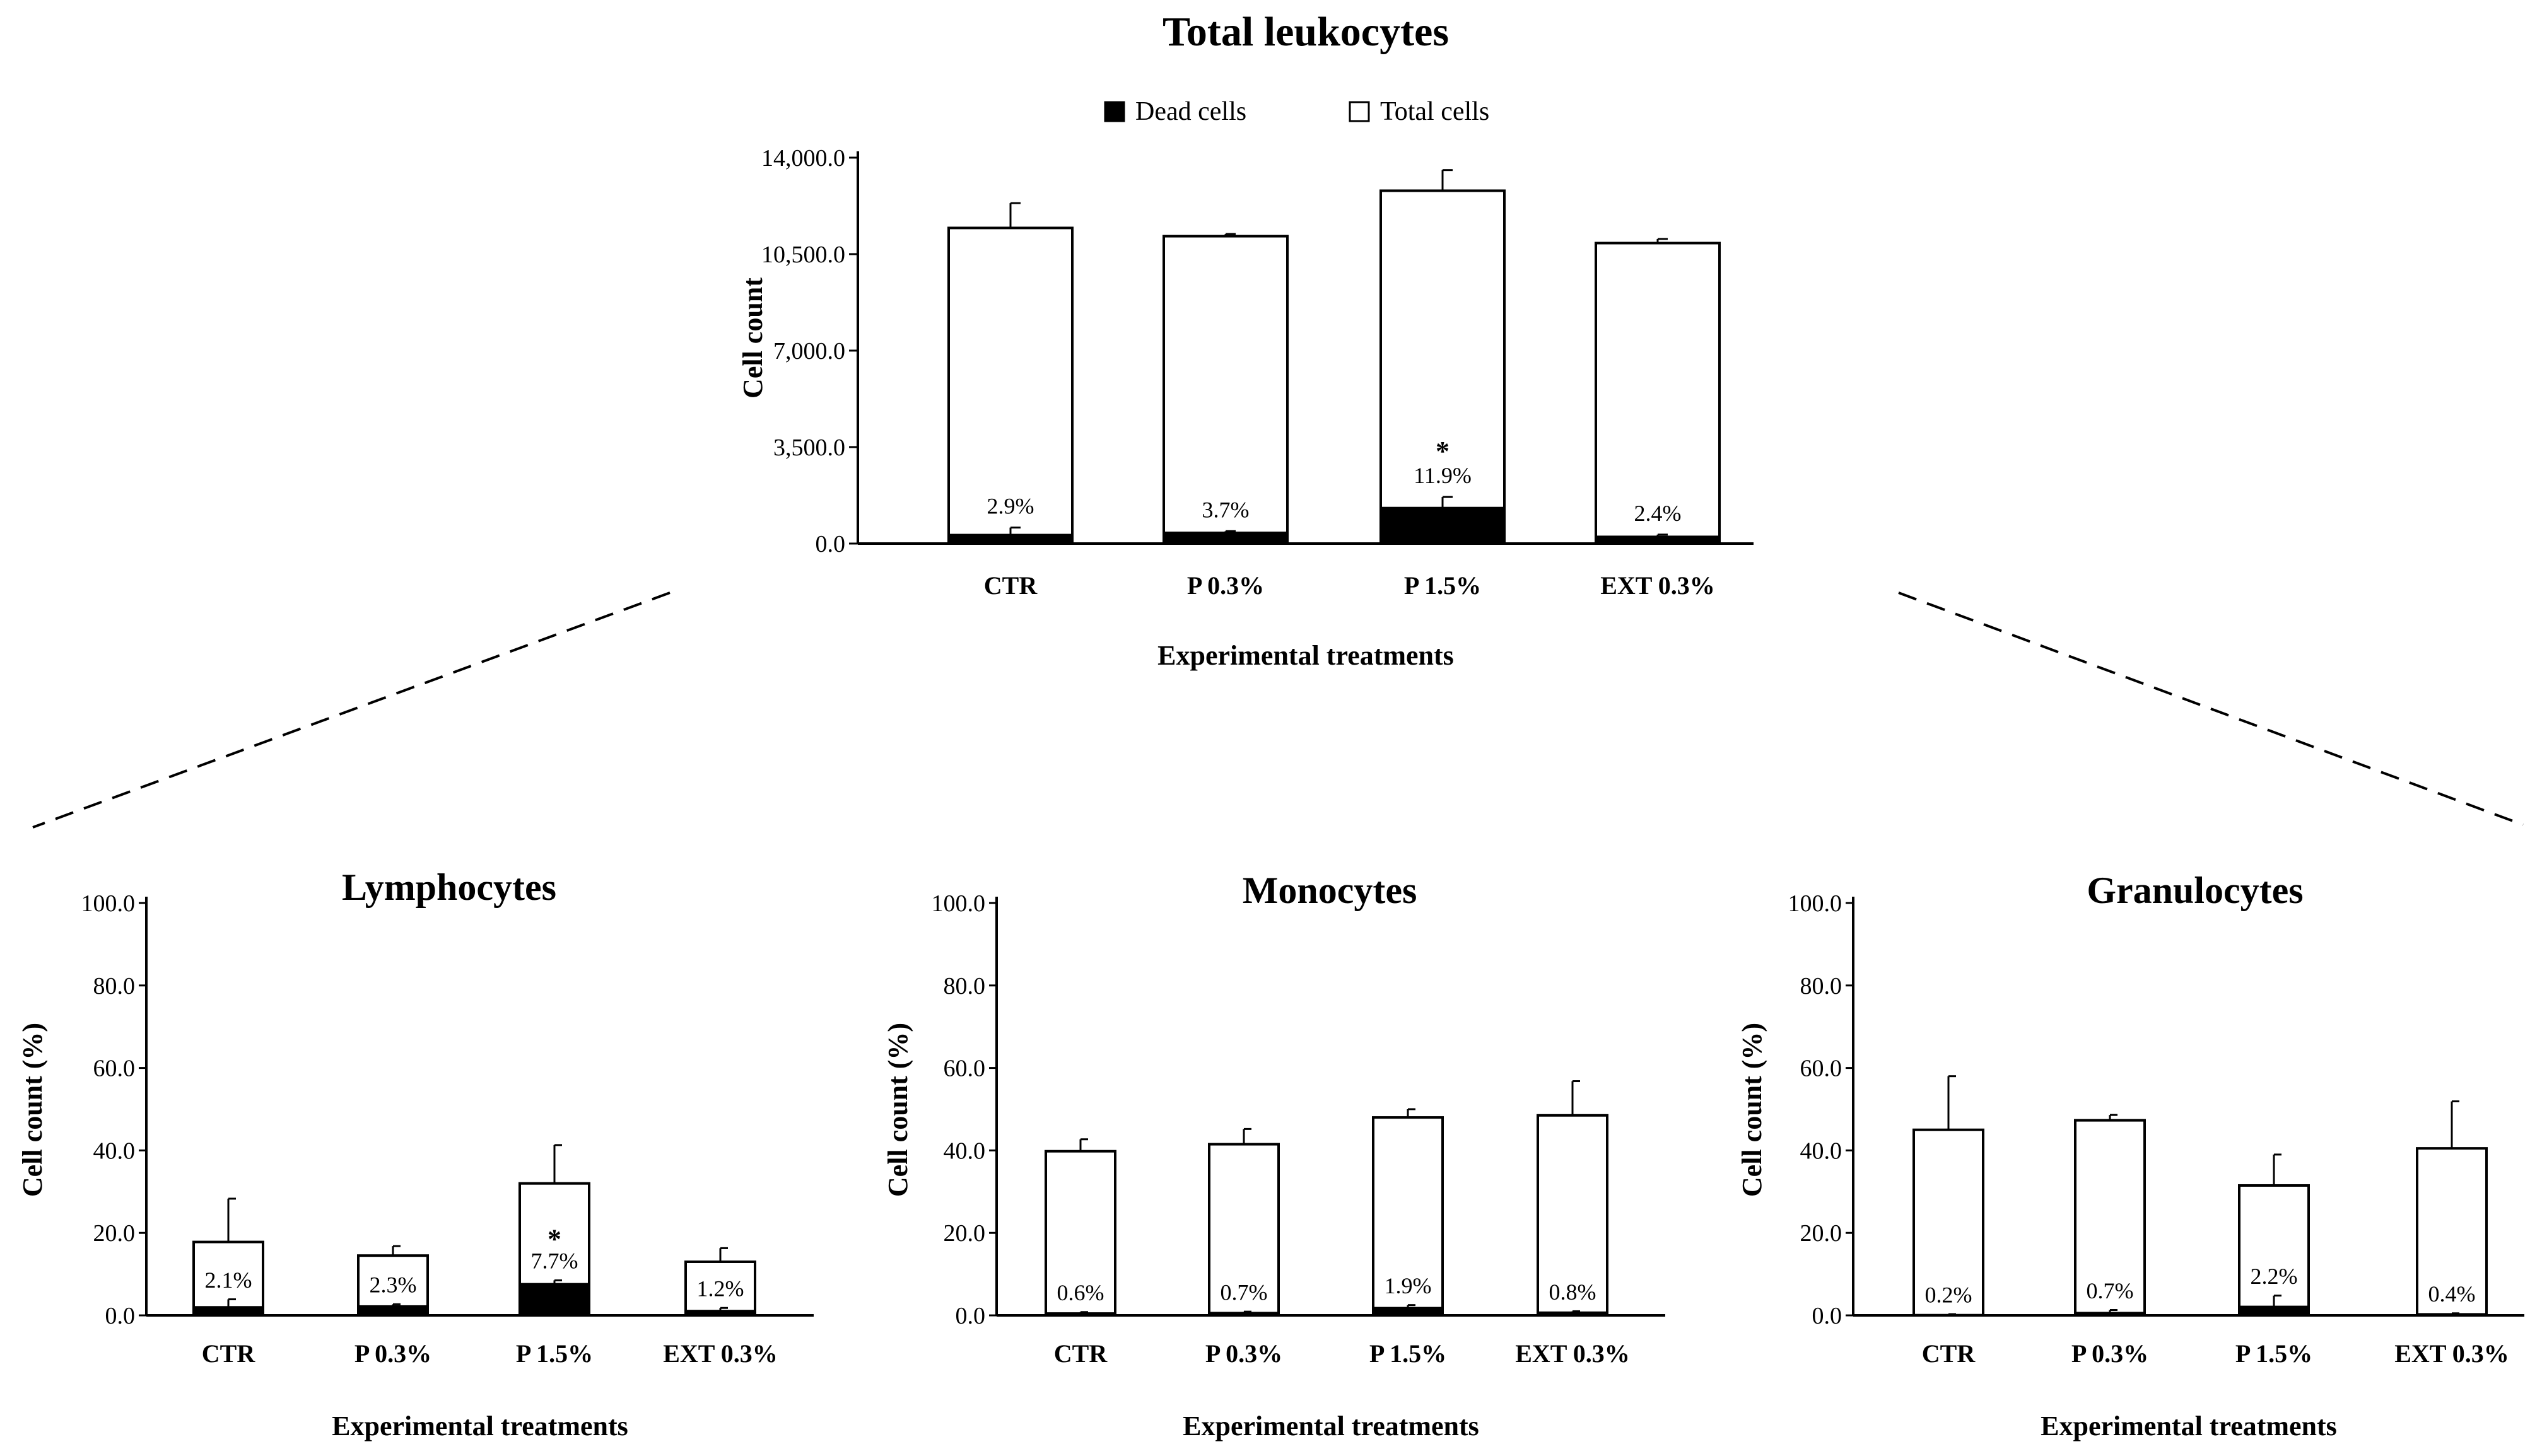 This screenshot has width=2542, height=1456. I want to click on dead-percent-label: 2.3%, so click(393, 1285).